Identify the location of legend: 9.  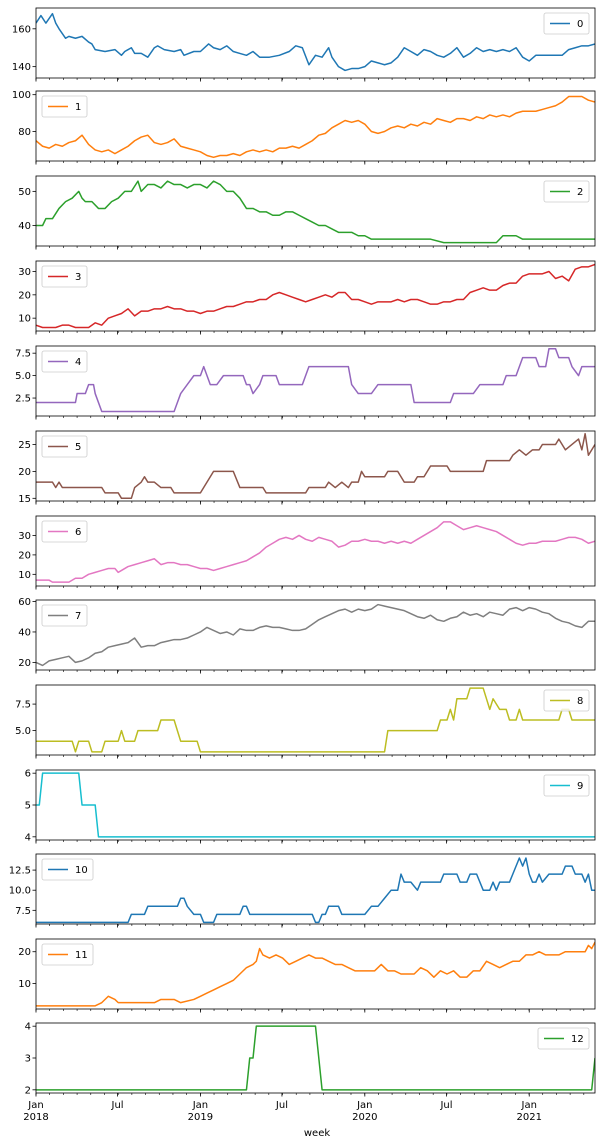
(566, 785).